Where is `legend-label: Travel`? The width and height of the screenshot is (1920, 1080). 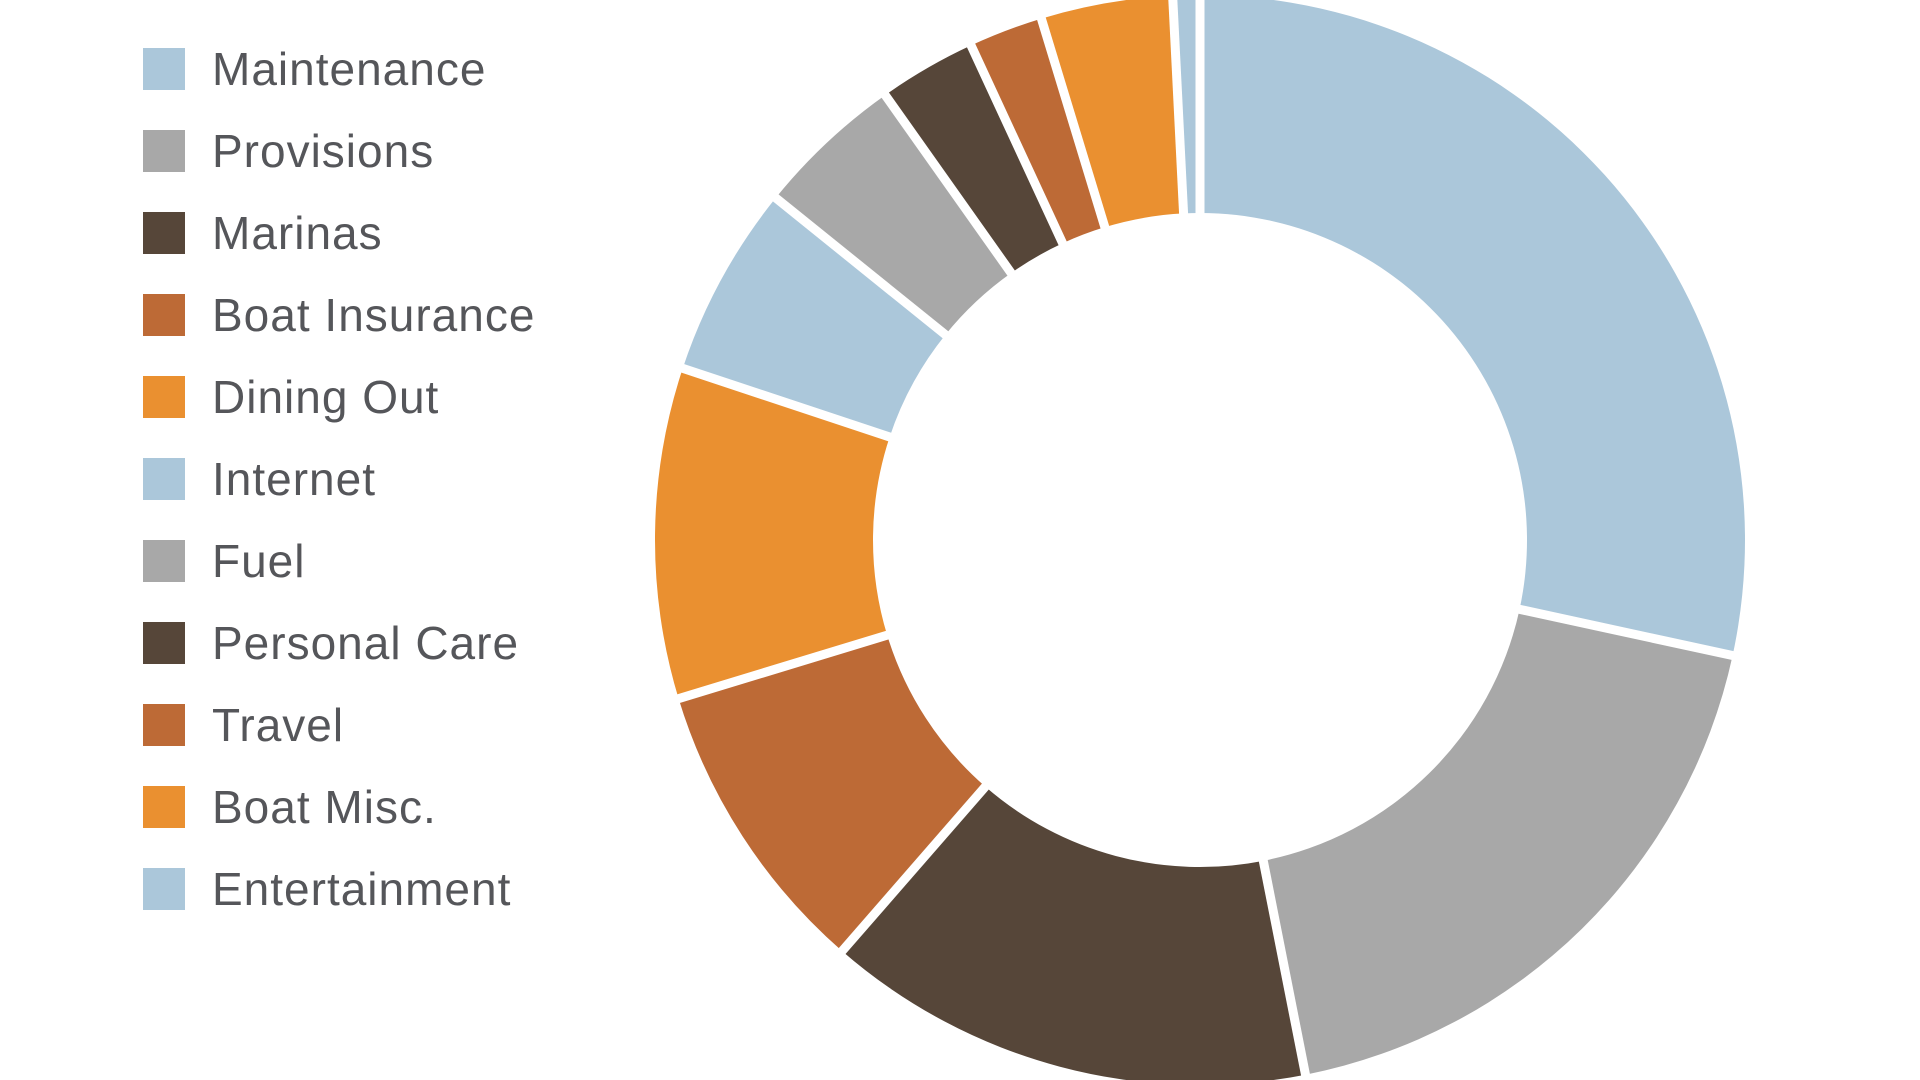 legend-label: Travel is located at coordinates (278, 725).